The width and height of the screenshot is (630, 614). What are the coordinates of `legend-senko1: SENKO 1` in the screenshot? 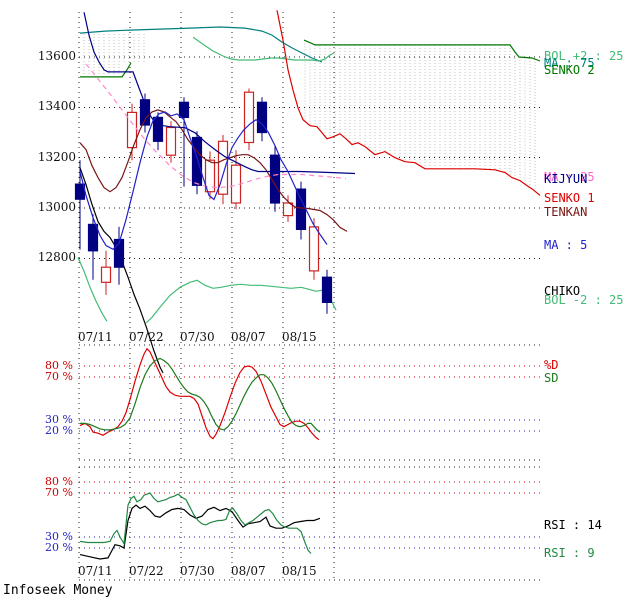 It's located at (569, 198).